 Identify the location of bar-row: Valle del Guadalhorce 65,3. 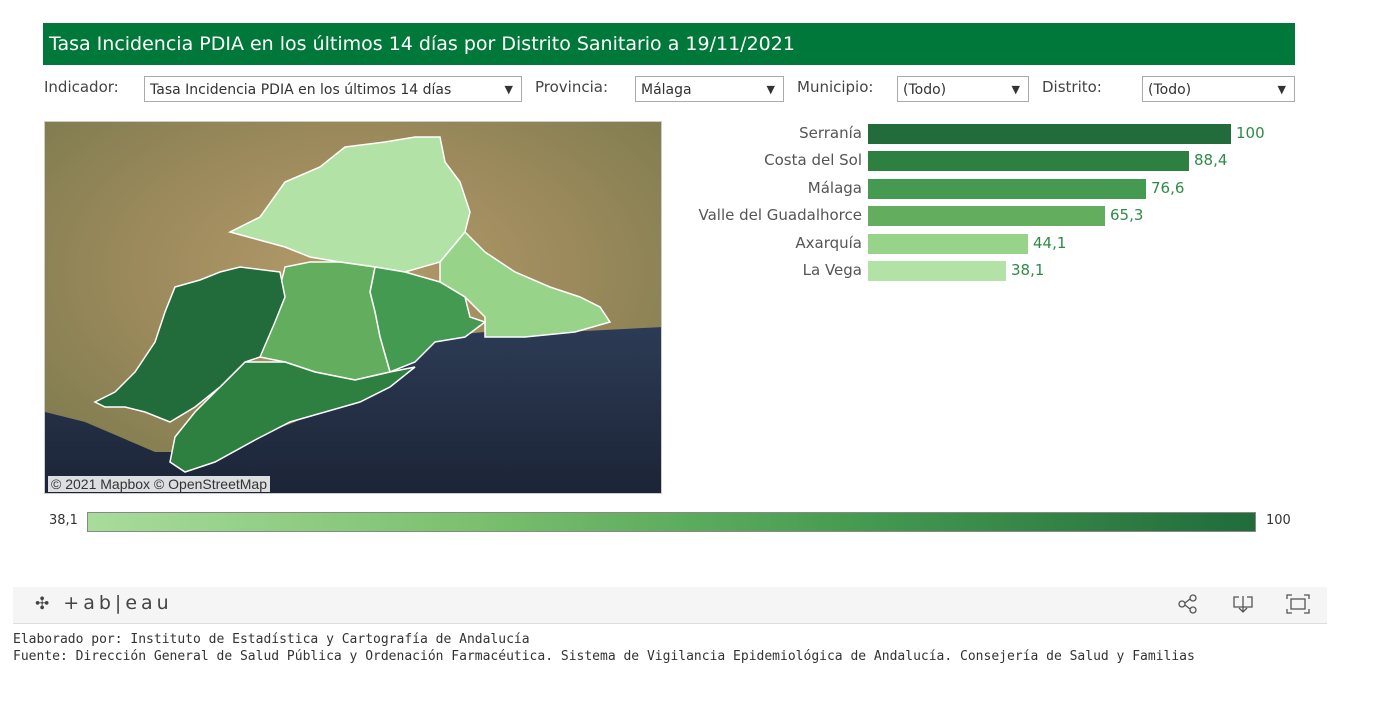
(990, 215).